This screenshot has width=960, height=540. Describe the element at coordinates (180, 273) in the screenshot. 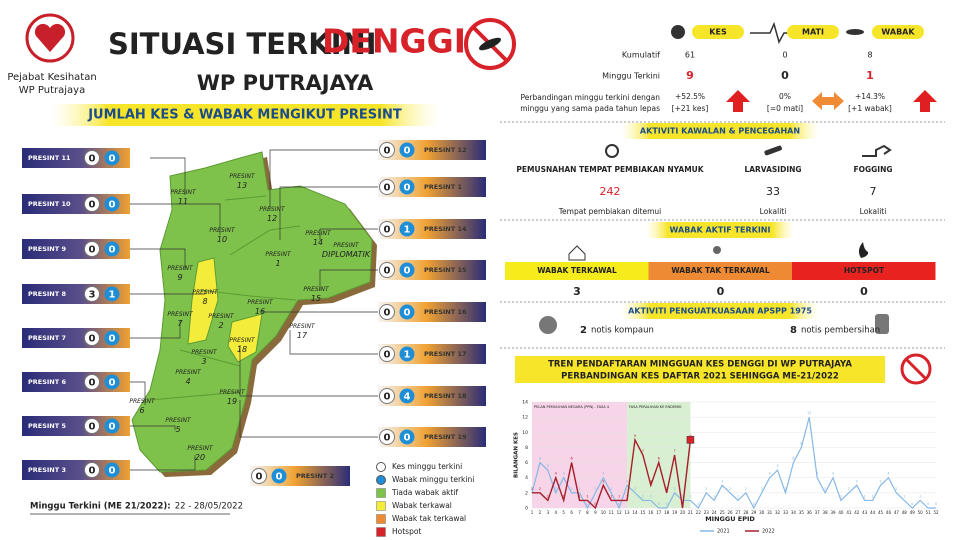

I see `map-label: PRESINT 9` at that location.